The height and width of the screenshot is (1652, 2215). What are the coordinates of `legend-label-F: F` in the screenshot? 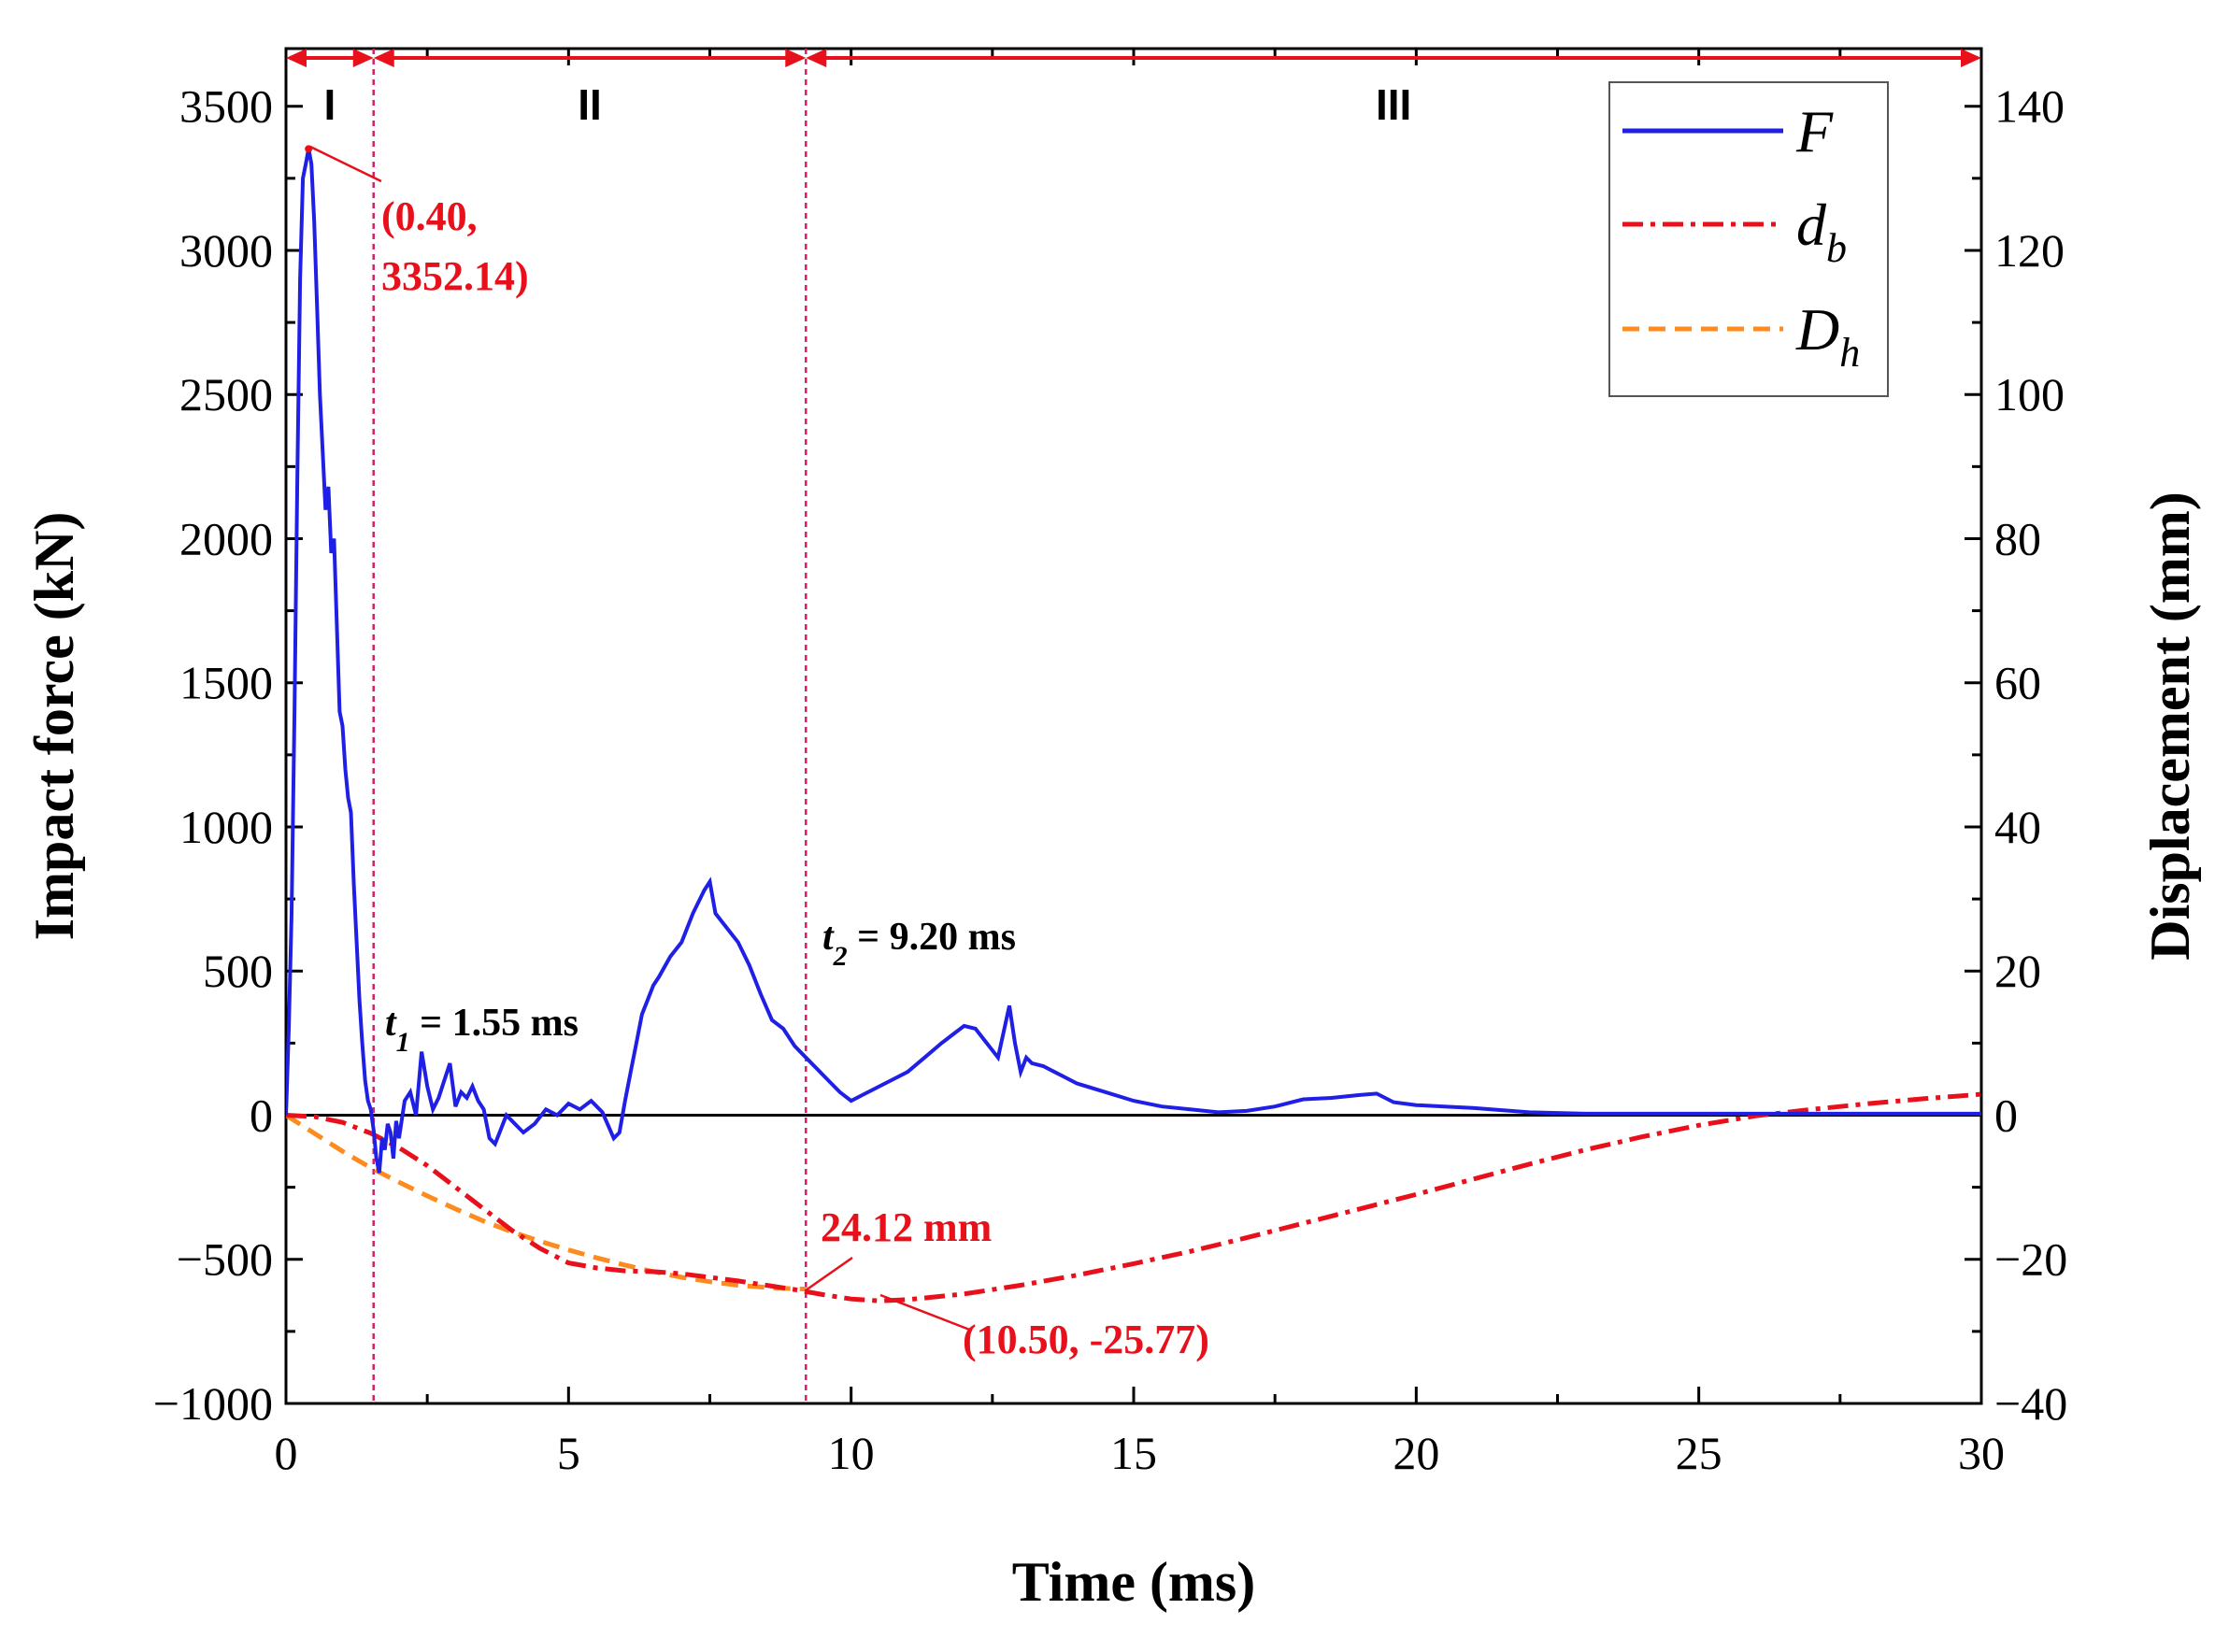 It's located at (1815, 131).